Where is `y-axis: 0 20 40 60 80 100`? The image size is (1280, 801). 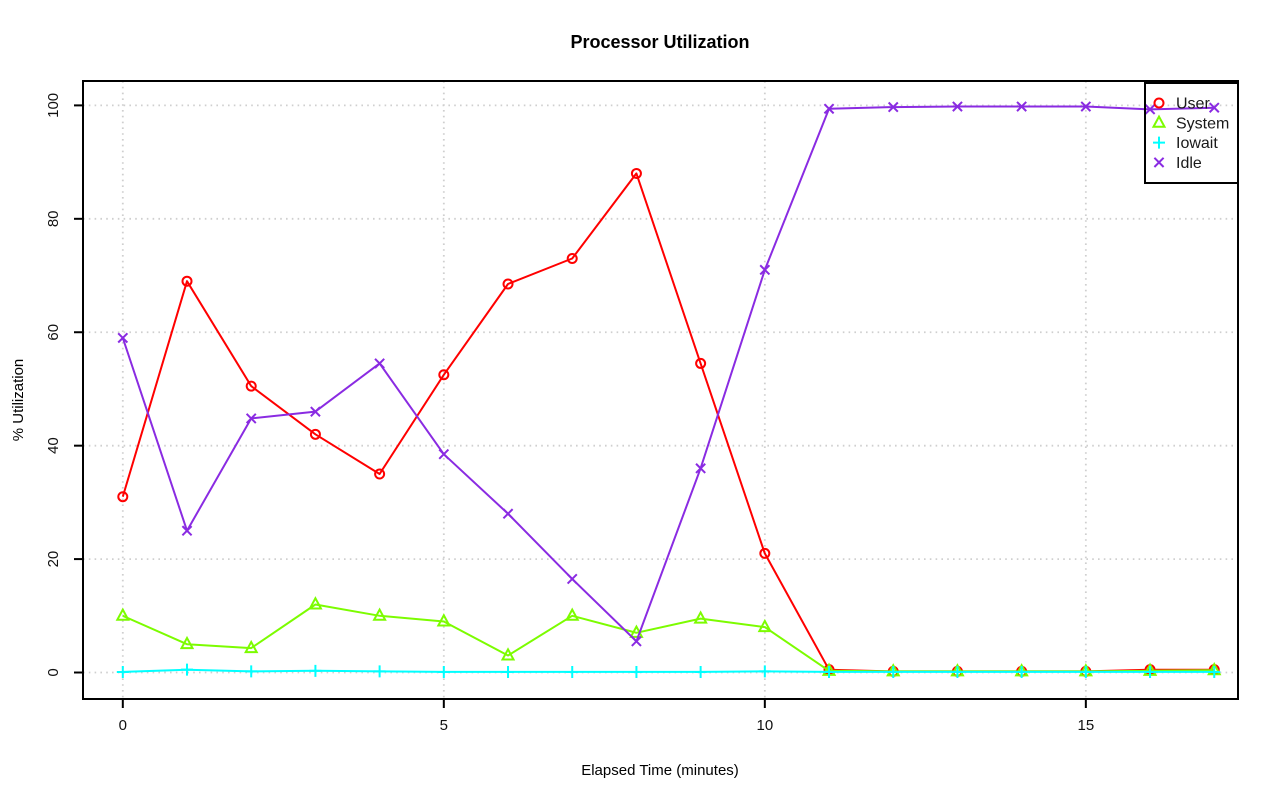
y-axis: 0 20 40 60 80 100 is located at coordinates (63, 385).